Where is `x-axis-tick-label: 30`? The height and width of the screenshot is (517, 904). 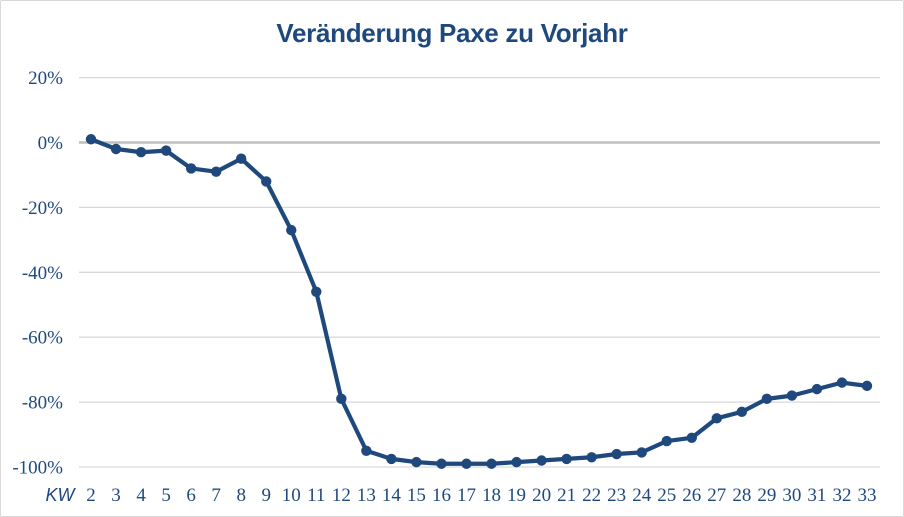
x-axis-tick-label: 30 is located at coordinates (791, 495).